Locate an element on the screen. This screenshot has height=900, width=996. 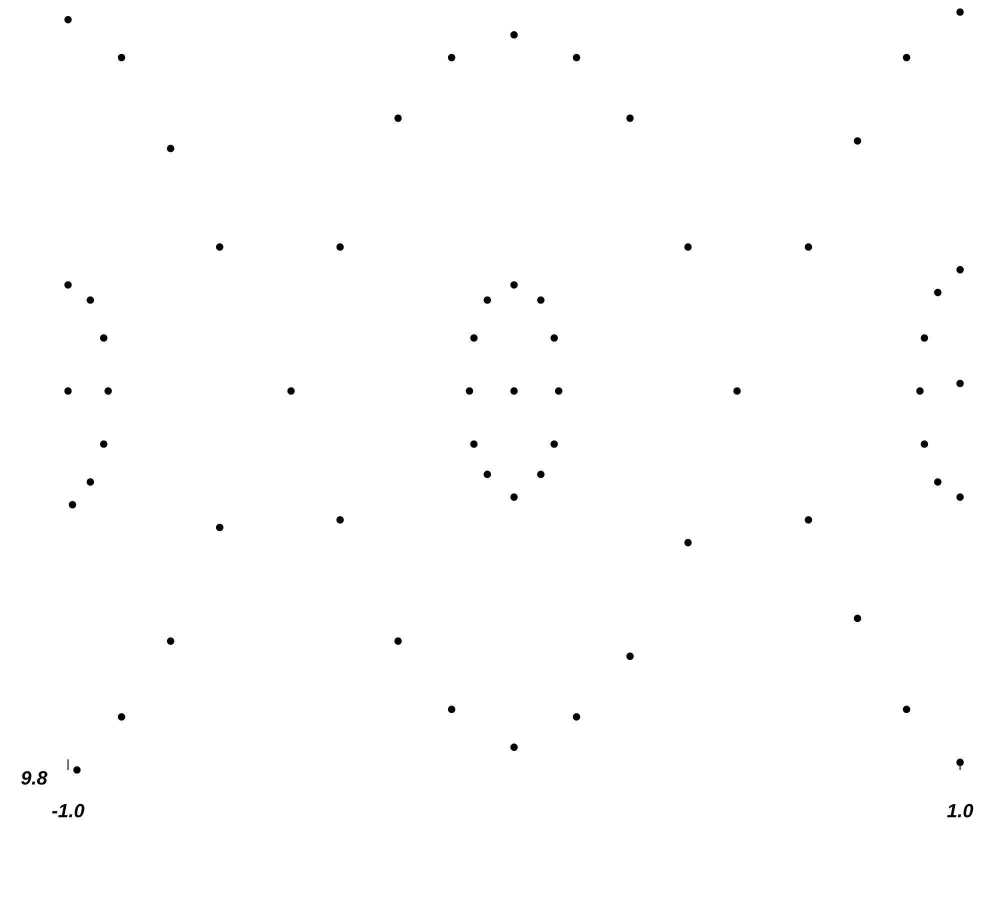
x-tick-label: 1.0 is located at coordinates (960, 811).